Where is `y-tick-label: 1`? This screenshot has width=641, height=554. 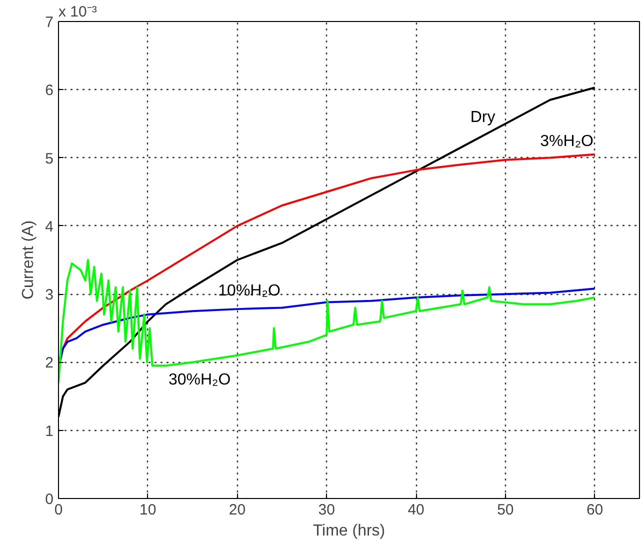 y-tick-label: 1 is located at coordinates (49, 431).